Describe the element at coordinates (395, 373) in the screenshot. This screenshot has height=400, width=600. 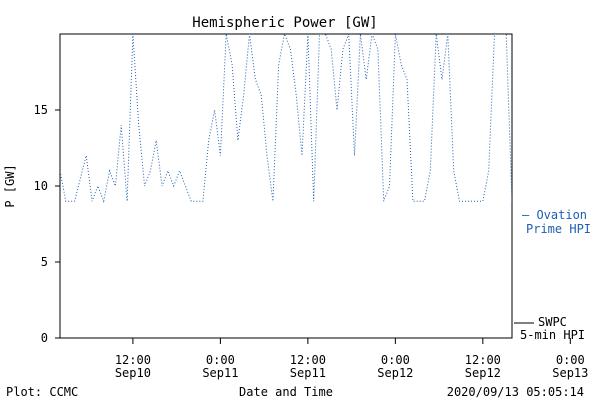
I see `x-tick-date-3: Sep12` at that location.